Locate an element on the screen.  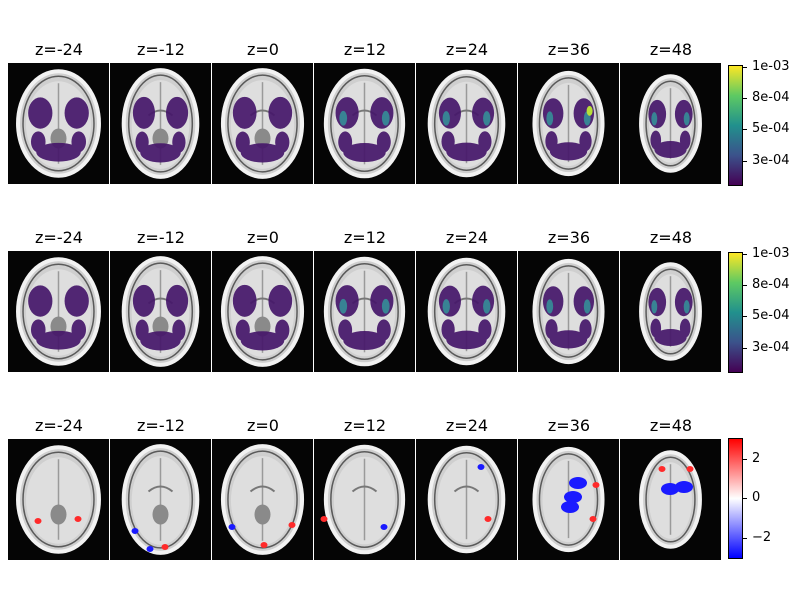
colorbar-label: −2 is located at coordinates (762, 537).